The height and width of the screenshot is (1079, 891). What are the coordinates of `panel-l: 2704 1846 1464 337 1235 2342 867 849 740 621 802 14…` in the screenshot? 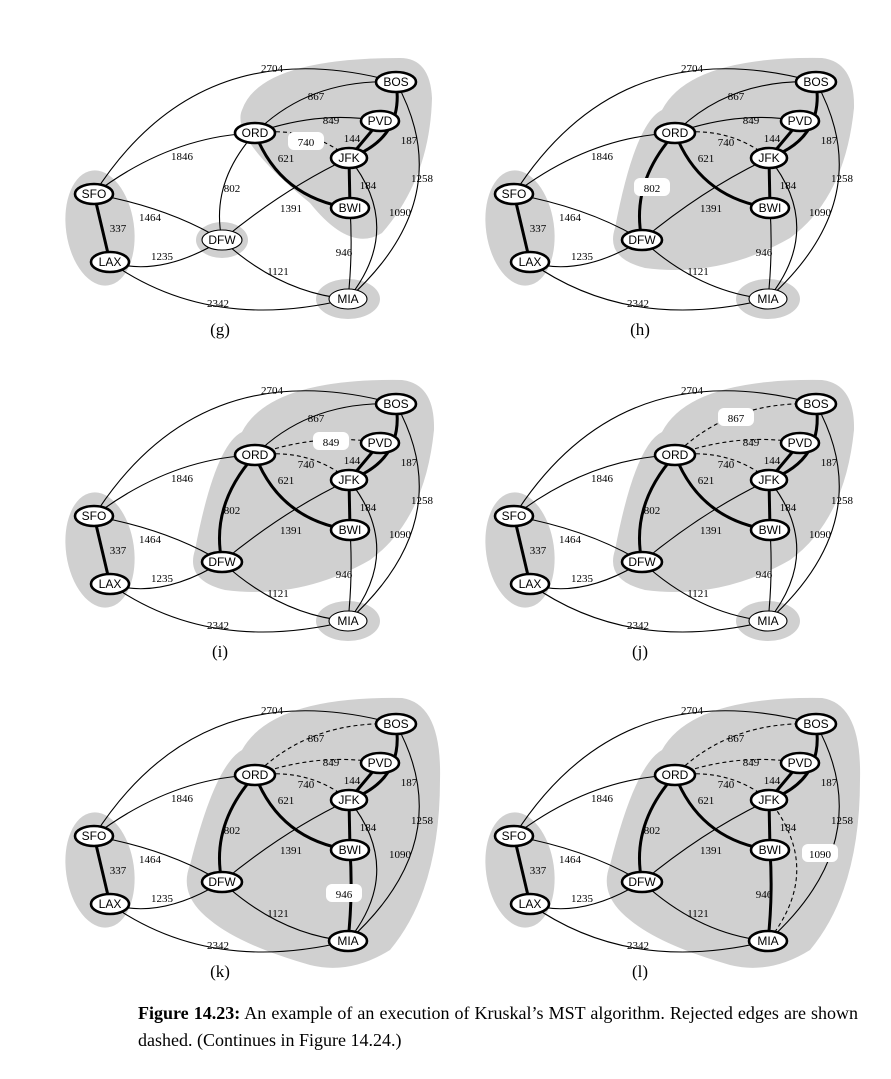 It's located at (645, 830).